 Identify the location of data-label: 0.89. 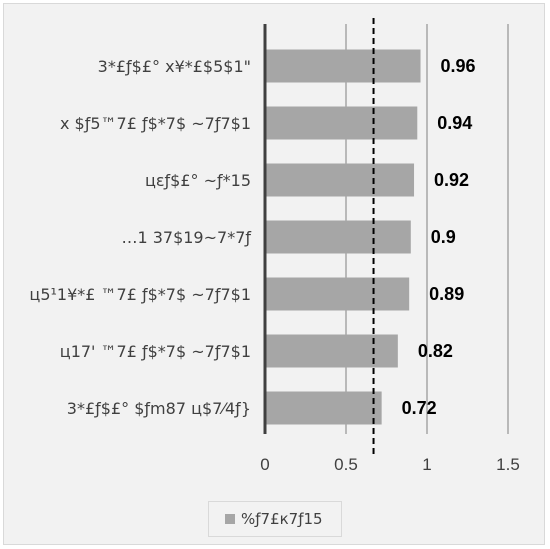
(446, 294).